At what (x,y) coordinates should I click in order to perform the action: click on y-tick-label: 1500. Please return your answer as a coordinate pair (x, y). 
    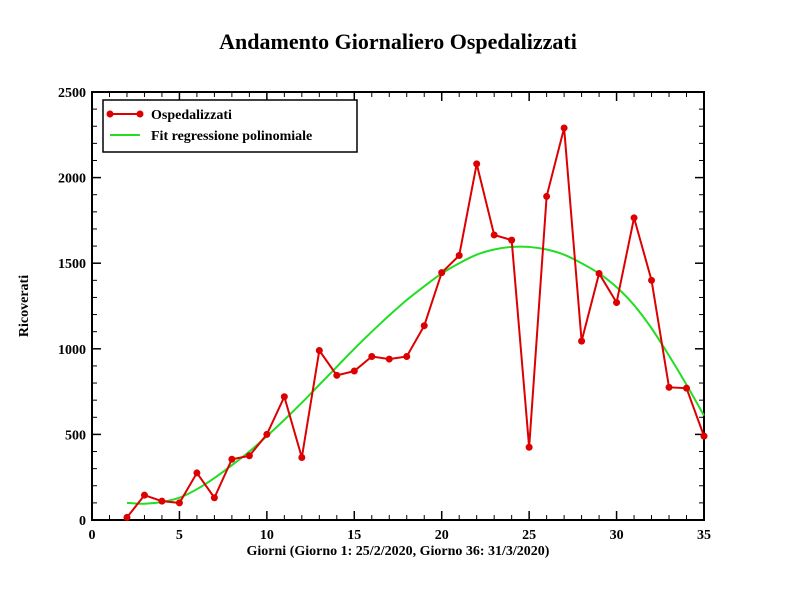
    Looking at the image, I should click on (72, 264).